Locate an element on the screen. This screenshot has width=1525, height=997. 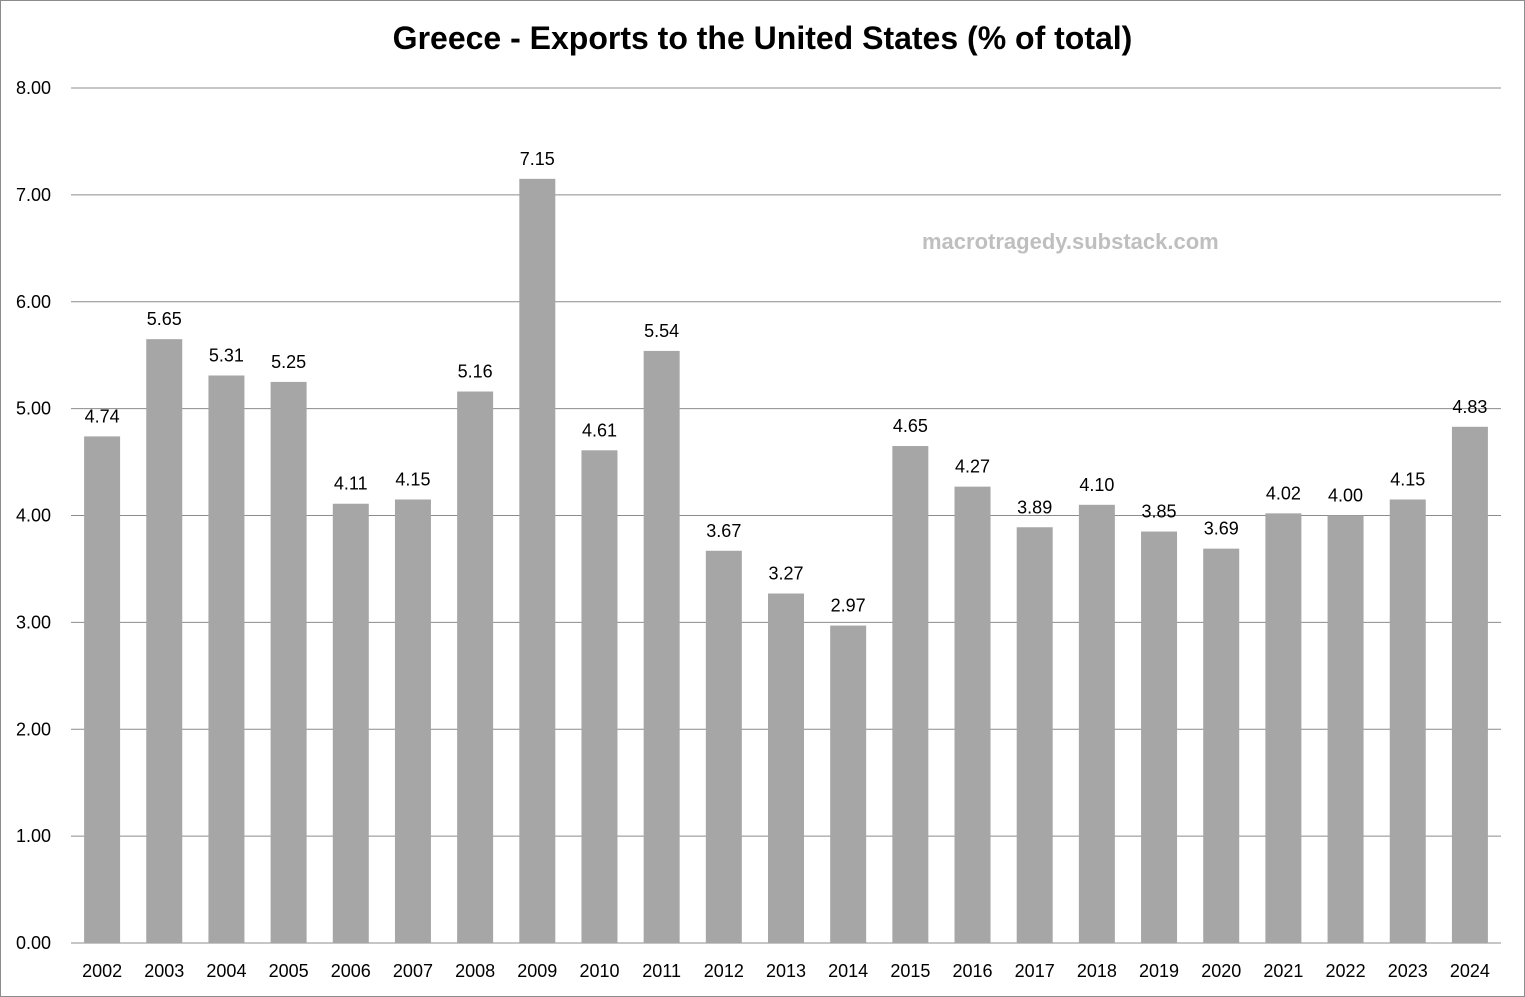
data-label: 3.85 is located at coordinates (1159, 512).